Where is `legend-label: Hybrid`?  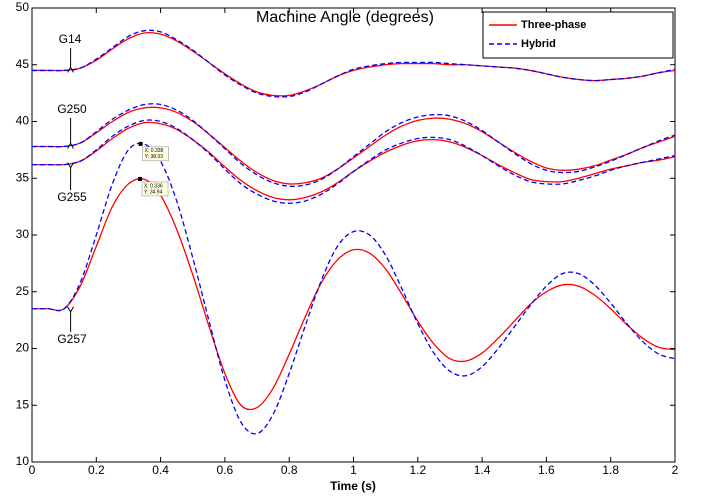
legend-label: Hybrid is located at coordinates (538, 44).